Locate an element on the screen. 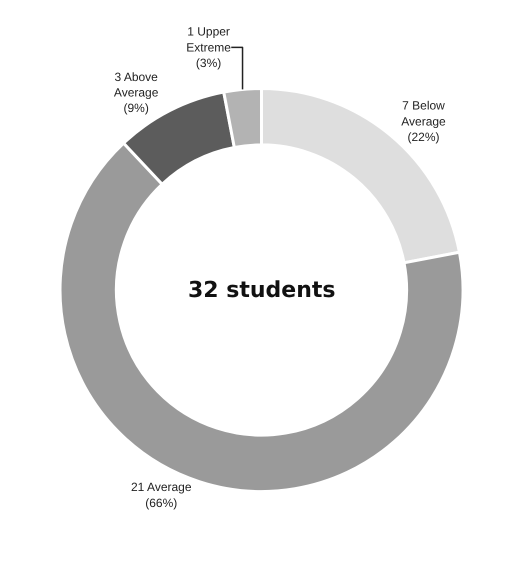  data-label: (3%) is located at coordinates (209, 63).